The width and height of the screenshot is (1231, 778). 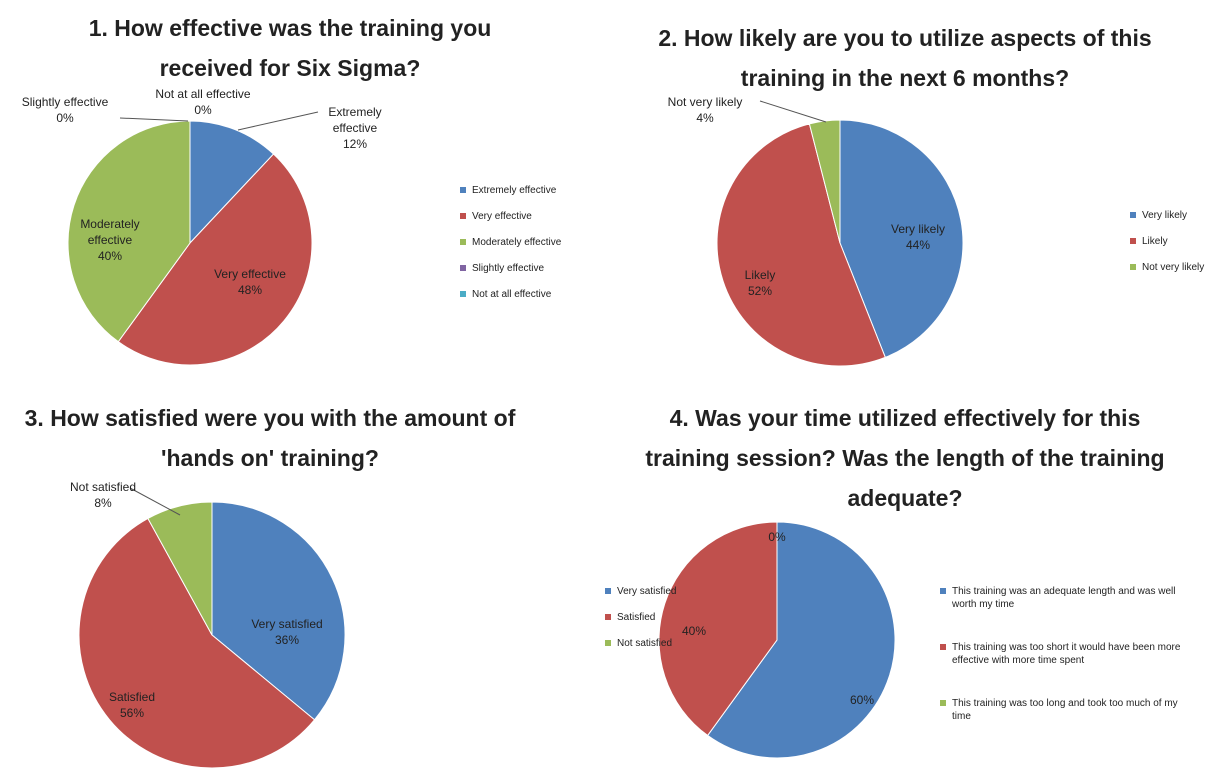 I want to click on data-label-value: 12%, so click(x=355, y=144).